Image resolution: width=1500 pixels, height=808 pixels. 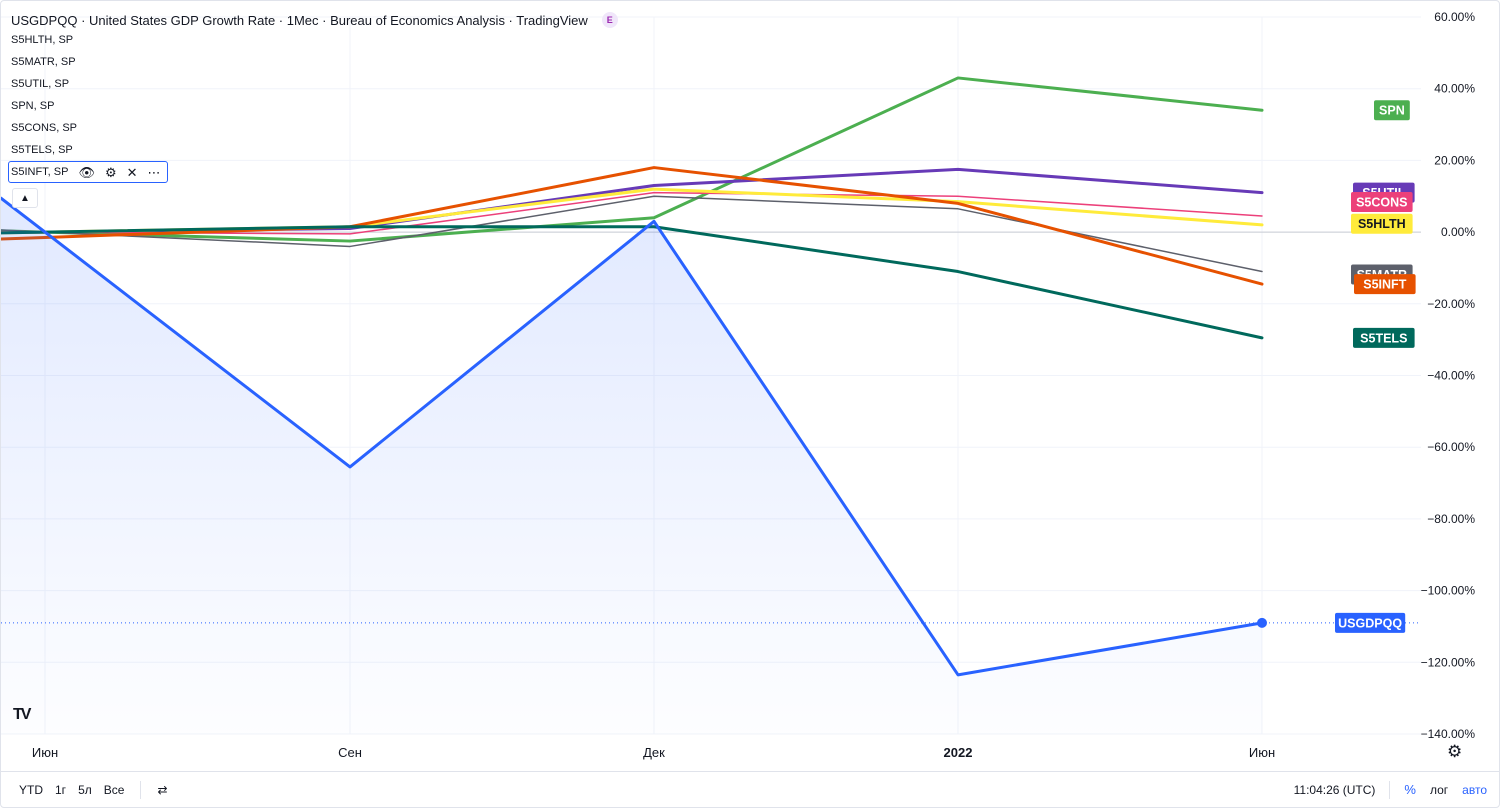 I want to click on price-label-text: S5INFT, so click(x=1384, y=285).